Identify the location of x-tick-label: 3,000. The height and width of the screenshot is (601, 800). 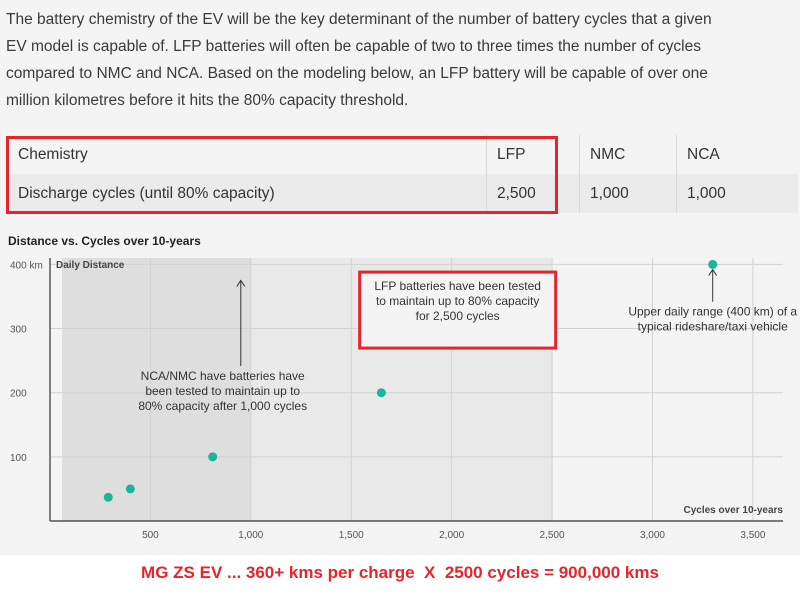
(652, 535).